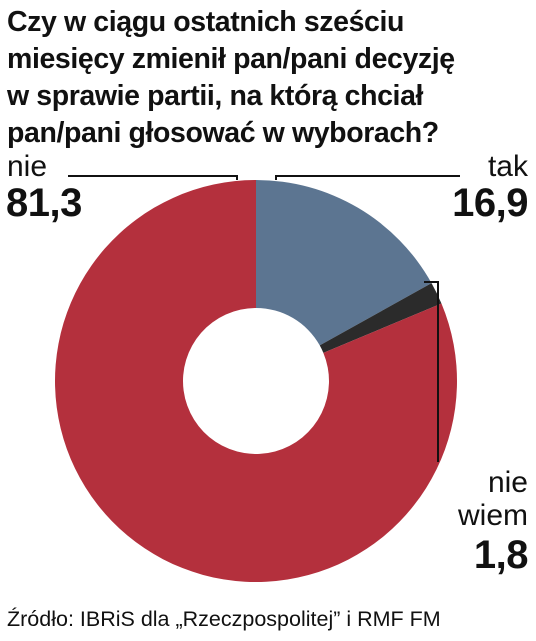  Describe the element at coordinates (27, 166) in the screenshot. I see `label-nie: nie` at that location.